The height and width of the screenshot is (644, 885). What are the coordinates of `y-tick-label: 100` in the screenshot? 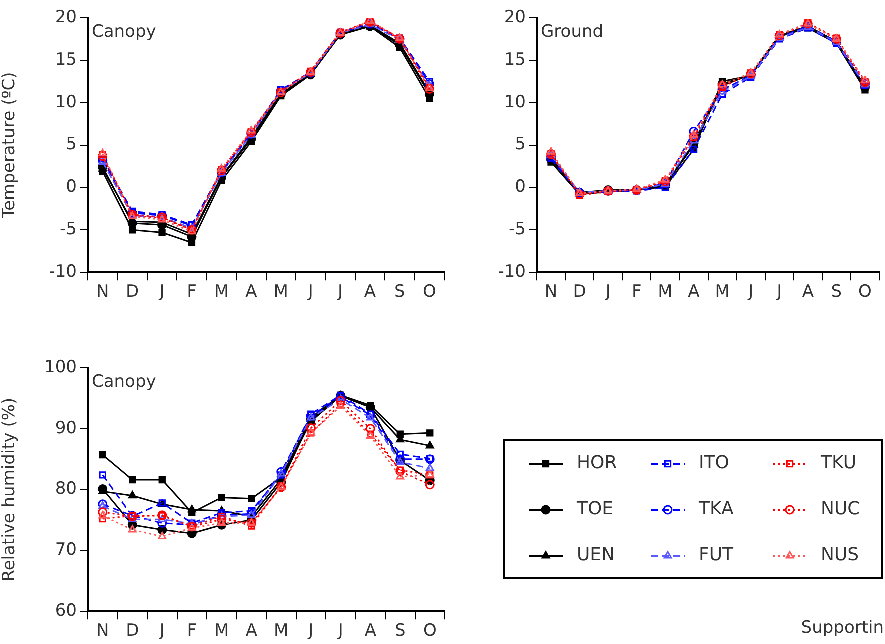 It's located at (60, 367).